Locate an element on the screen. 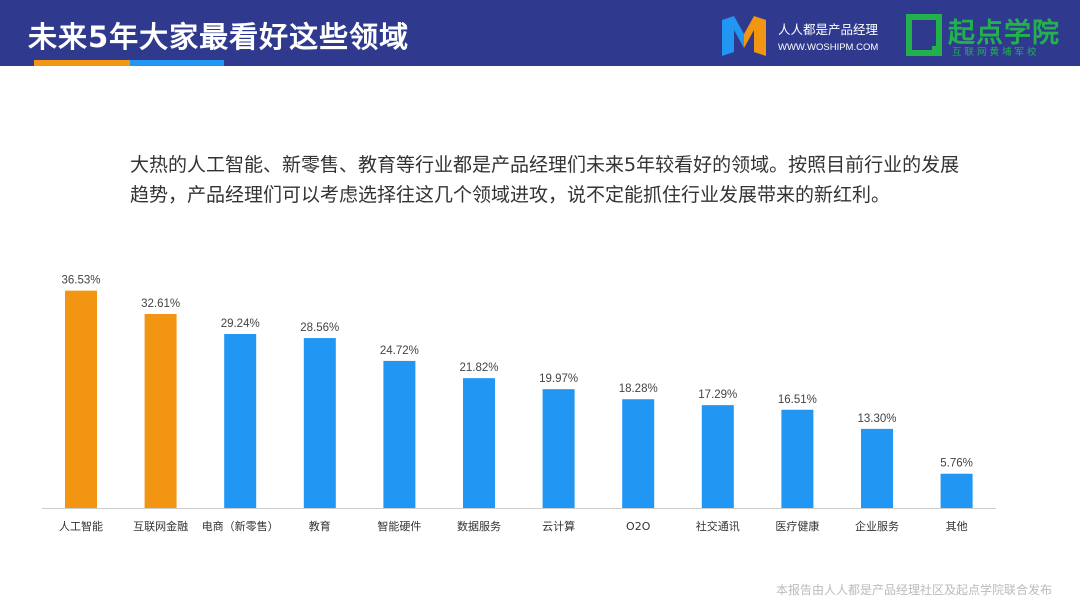 This screenshot has height=608, width=1080. woshipm-name: 人人都是产品经理 is located at coordinates (828, 29).